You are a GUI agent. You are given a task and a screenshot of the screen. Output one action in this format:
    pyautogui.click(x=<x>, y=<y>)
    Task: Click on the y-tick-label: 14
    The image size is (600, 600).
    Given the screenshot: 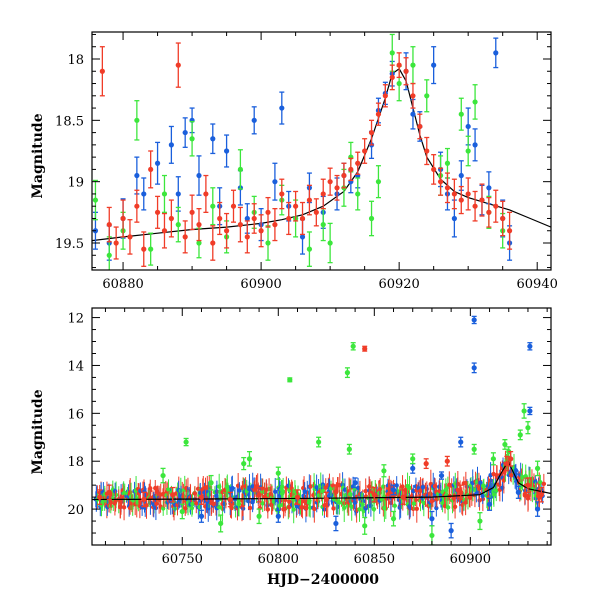 What is the action you would take?
    pyautogui.click(x=75, y=366)
    